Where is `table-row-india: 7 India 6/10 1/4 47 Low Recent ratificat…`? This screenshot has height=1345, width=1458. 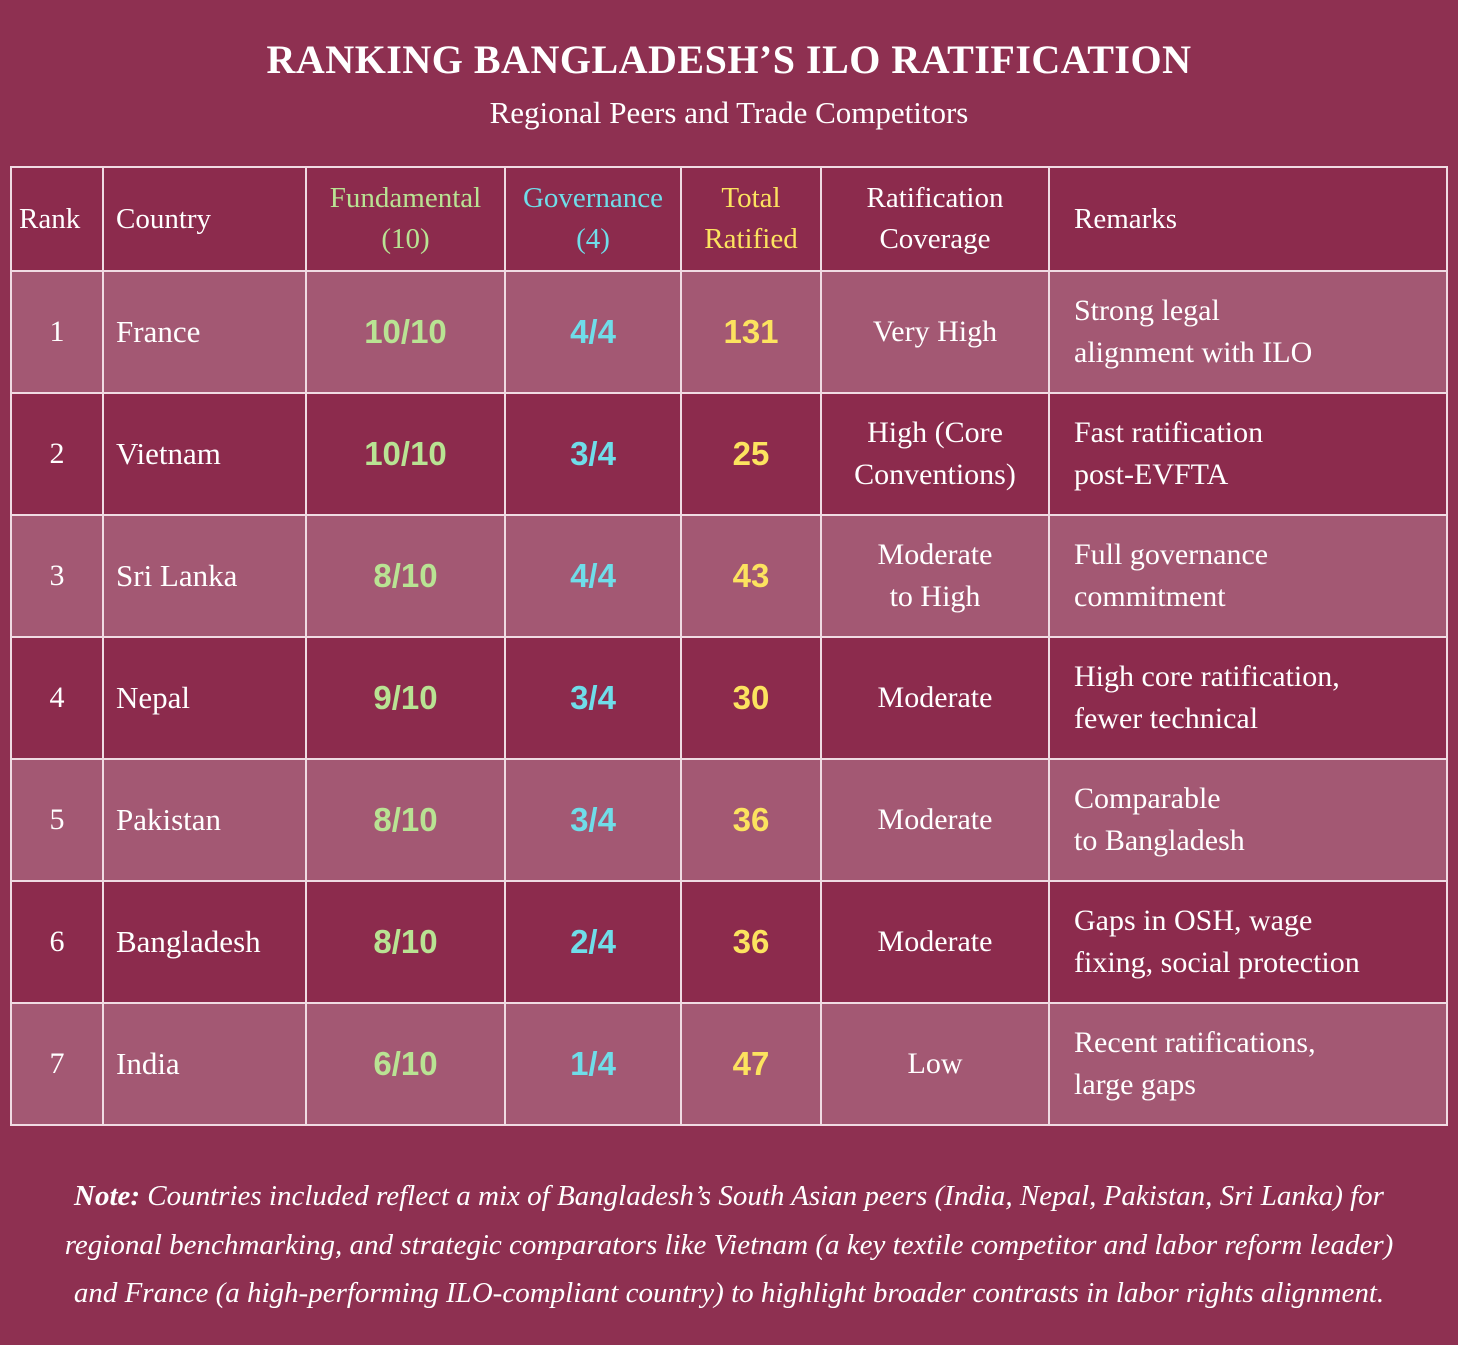 table-row-india: 7 India 6/10 1/4 47 Low Recent ratificat… is located at coordinates (729, 1064).